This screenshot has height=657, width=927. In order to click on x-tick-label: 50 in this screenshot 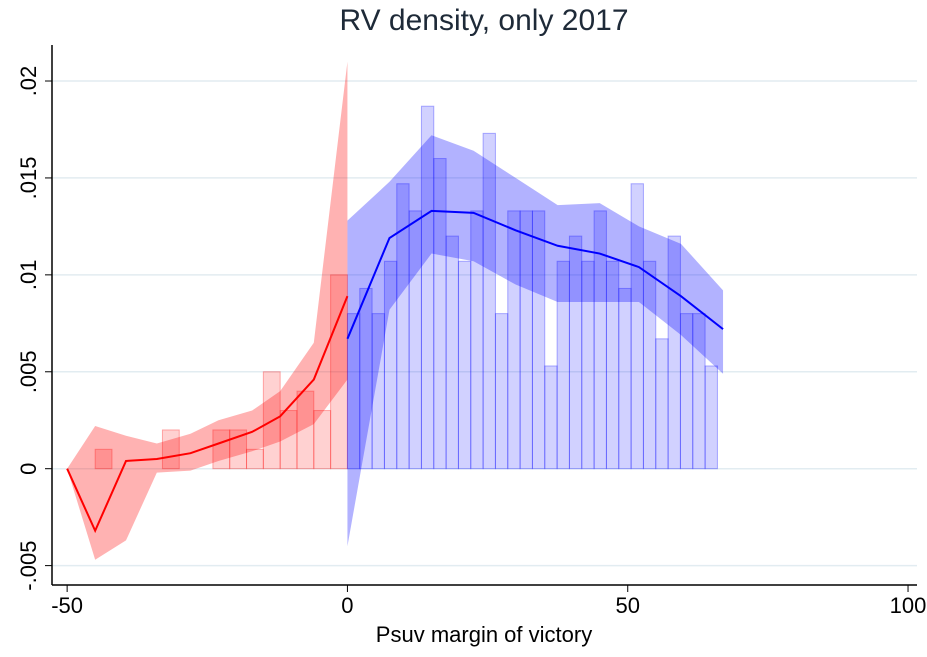, I will do `click(627, 605)`.